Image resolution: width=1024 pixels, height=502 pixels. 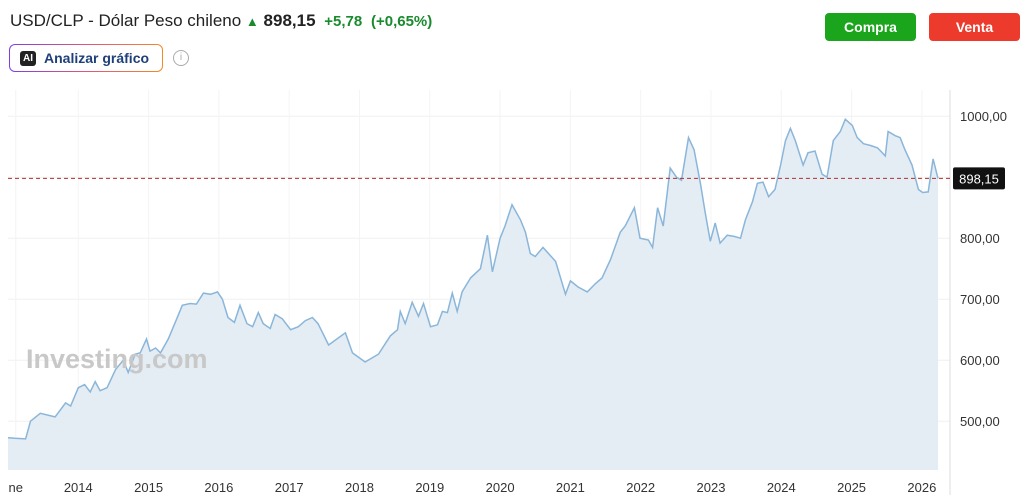 What do you see at coordinates (289, 487) in the screenshot?
I see `x-tick-label: 2017` at bounding box center [289, 487].